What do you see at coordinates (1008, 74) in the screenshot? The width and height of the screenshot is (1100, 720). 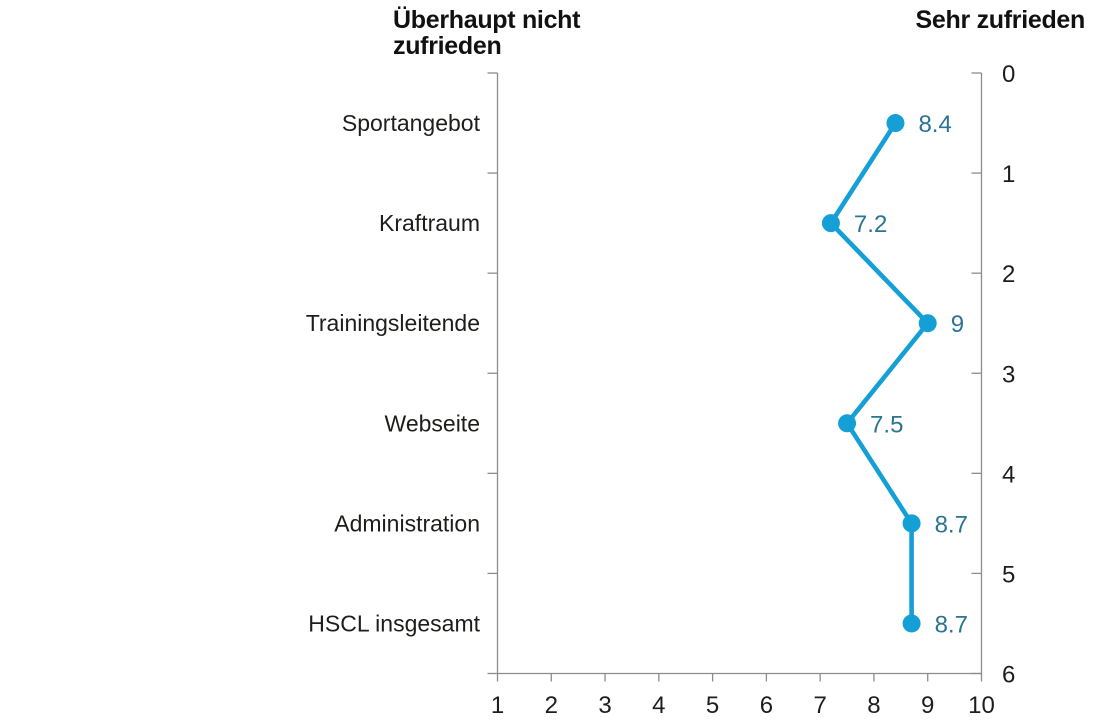 I see `right-axis-tick-label: 0` at bounding box center [1008, 74].